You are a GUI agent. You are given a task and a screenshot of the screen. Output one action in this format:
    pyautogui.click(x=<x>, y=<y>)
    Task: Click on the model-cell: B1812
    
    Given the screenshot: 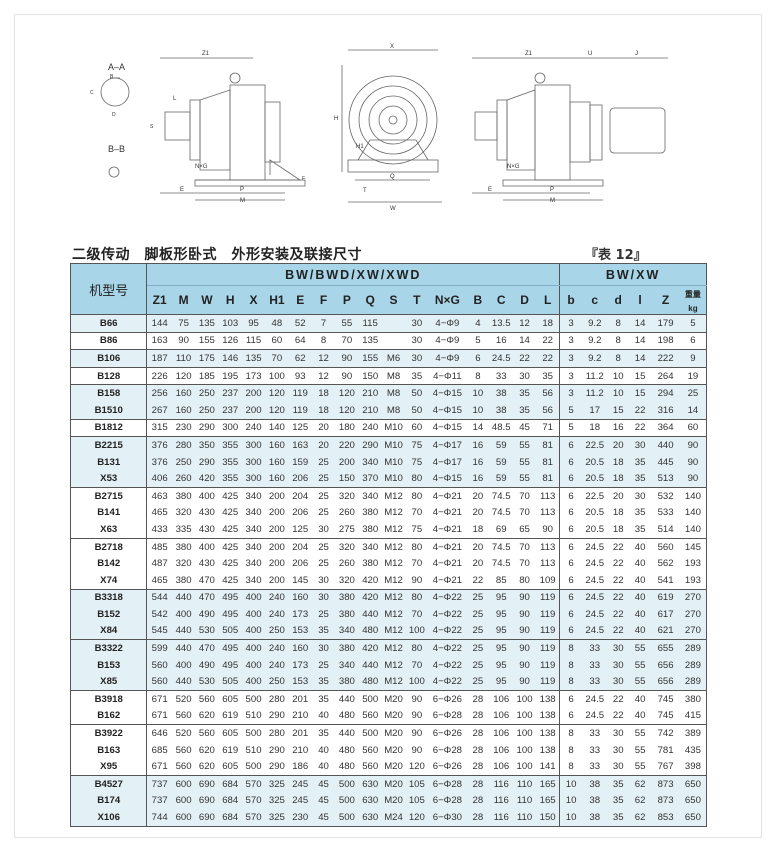 What is the action you would take?
    pyautogui.click(x=109, y=427)
    